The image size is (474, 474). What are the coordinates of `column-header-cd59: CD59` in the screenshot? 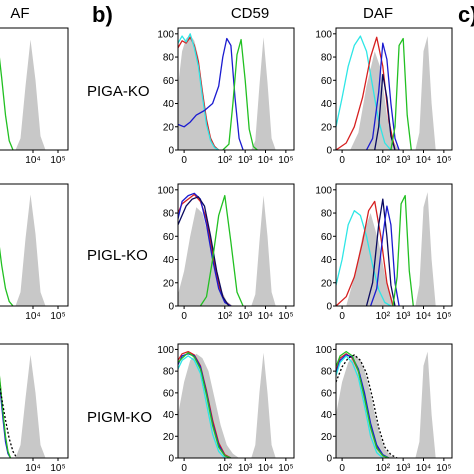 It's located at (250, 13).